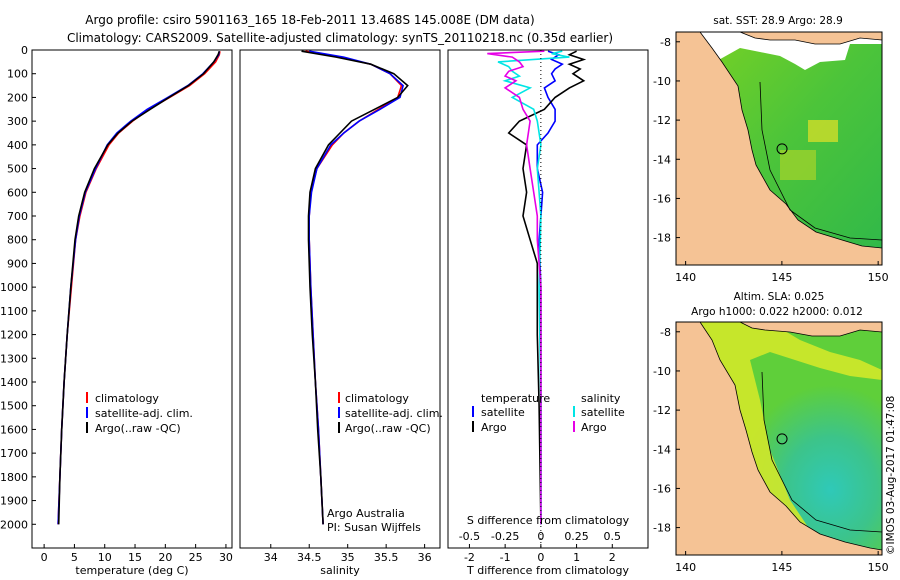  What do you see at coordinates (386, 557) in the screenshot?
I see `x-tick-label: 35.5` at bounding box center [386, 557].